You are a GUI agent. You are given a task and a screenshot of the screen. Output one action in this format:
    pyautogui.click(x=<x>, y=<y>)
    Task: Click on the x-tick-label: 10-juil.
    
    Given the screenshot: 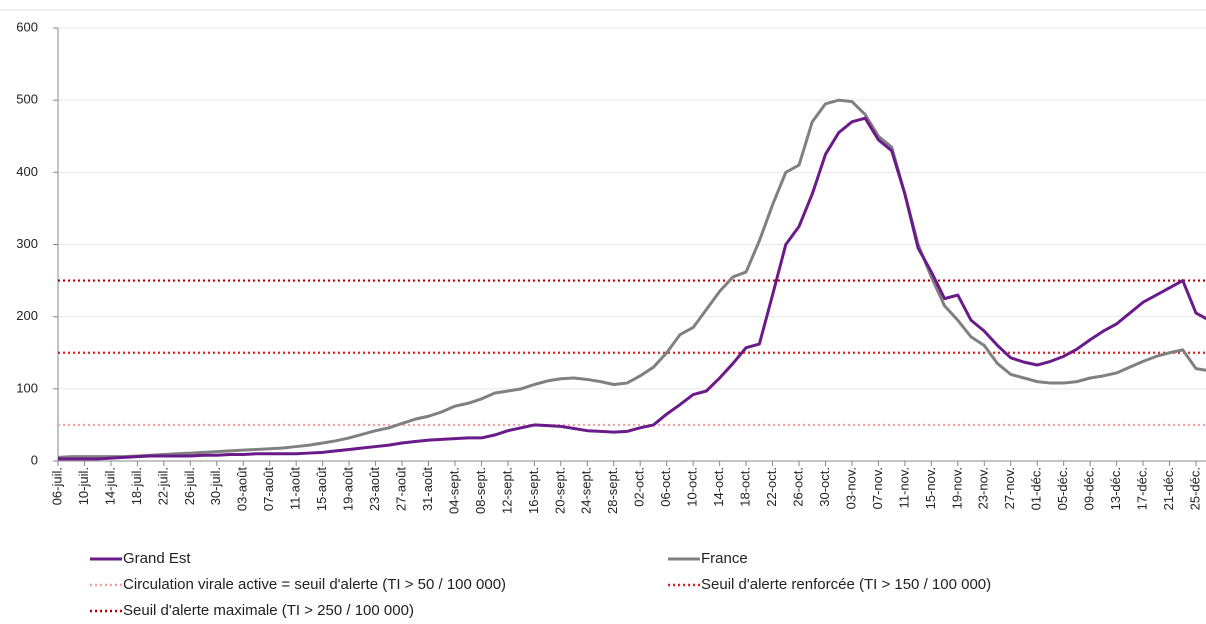 What is the action you would take?
    pyautogui.click(x=83, y=486)
    